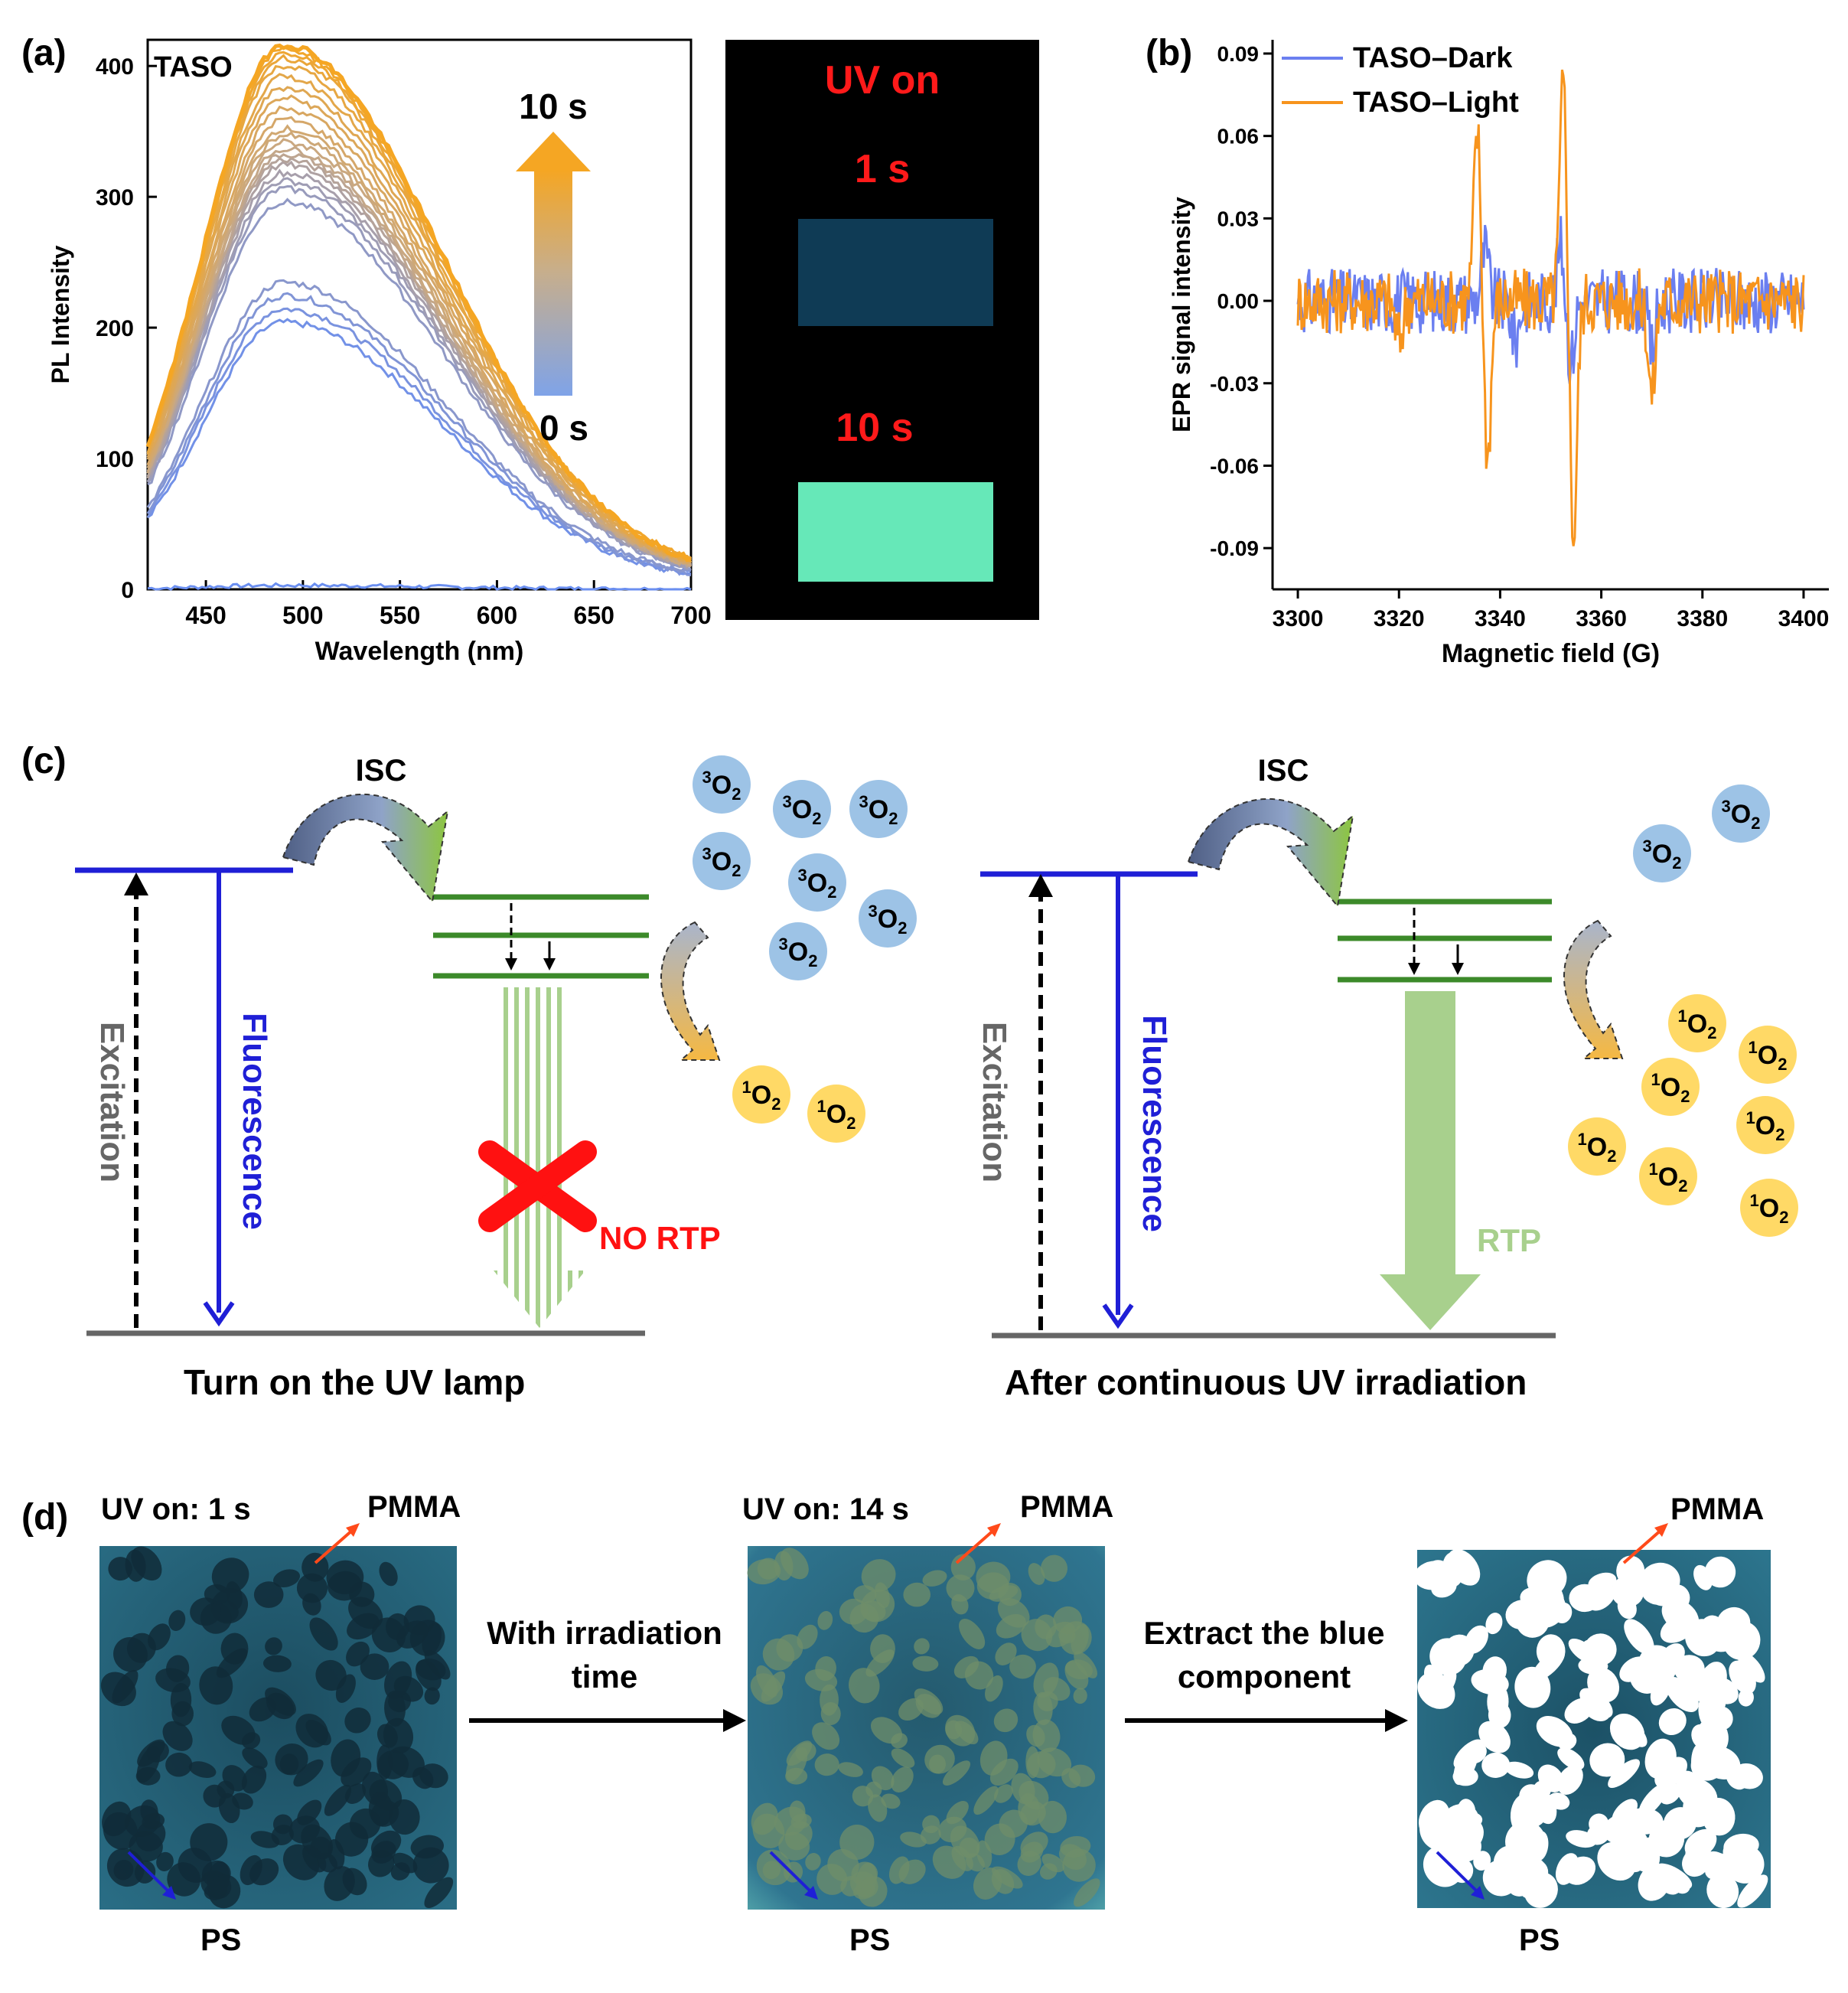 The image size is (1848, 1993). I want to click on oxygen-right-singlet3: 1O2, so click(1765, 1125).